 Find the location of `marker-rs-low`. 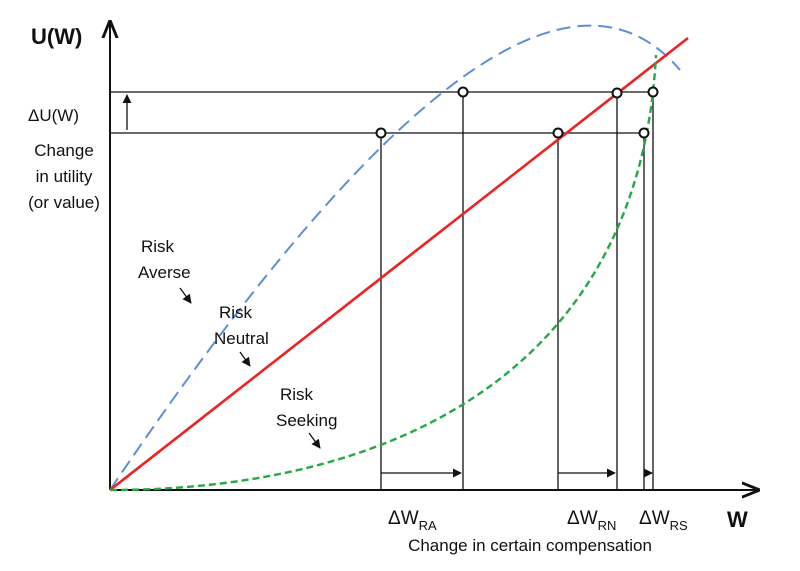

marker-rs-low is located at coordinates (644, 133).